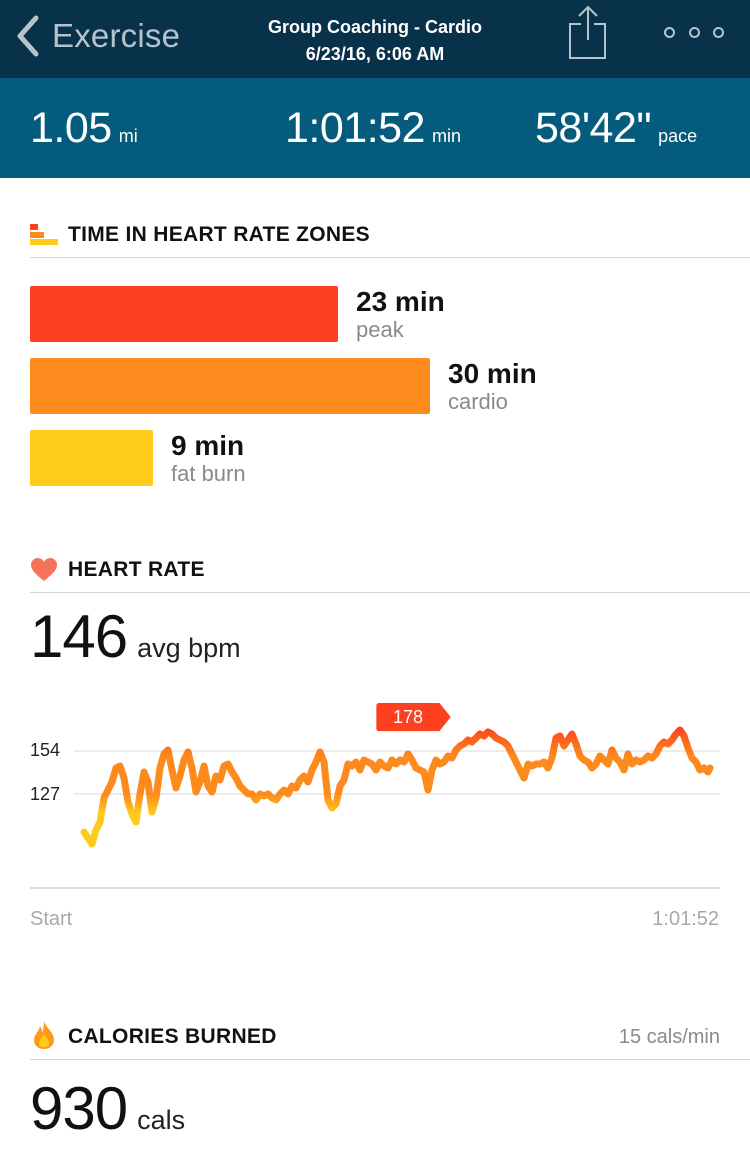 The height and width of the screenshot is (1156, 750). What do you see at coordinates (685, 919) in the screenshot?
I see `chart-end-label: 1:01:52` at bounding box center [685, 919].